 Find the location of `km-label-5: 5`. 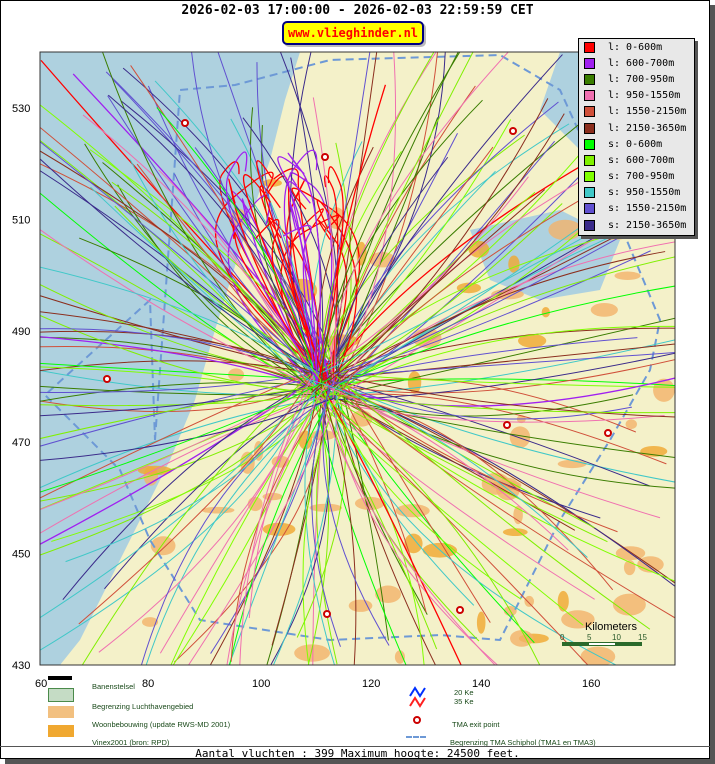

km-label-5: 5 is located at coordinates (589, 637).